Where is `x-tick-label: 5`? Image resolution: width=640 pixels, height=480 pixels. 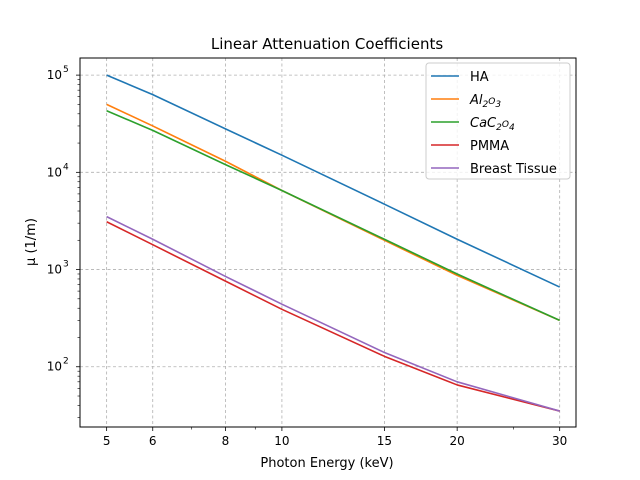
x-tick-label: 5 is located at coordinates (107, 441).